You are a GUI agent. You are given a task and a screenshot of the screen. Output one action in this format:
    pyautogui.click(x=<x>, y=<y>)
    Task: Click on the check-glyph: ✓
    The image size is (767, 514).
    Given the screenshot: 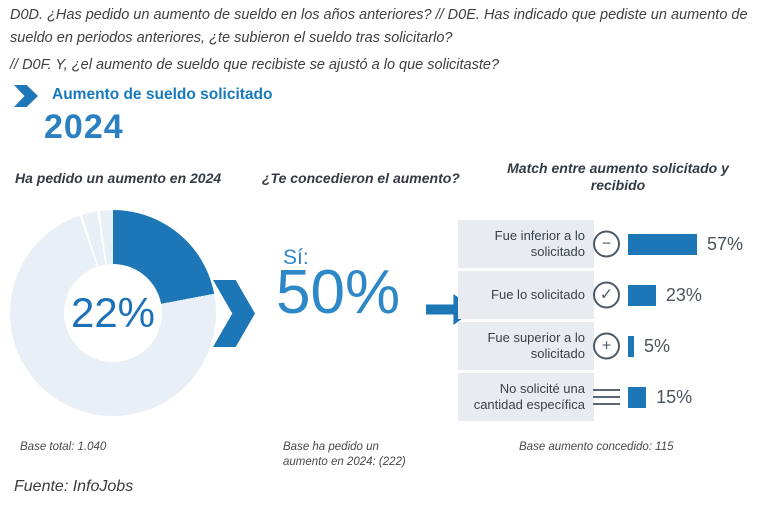 What is the action you would take?
    pyautogui.click(x=606, y=295)
    